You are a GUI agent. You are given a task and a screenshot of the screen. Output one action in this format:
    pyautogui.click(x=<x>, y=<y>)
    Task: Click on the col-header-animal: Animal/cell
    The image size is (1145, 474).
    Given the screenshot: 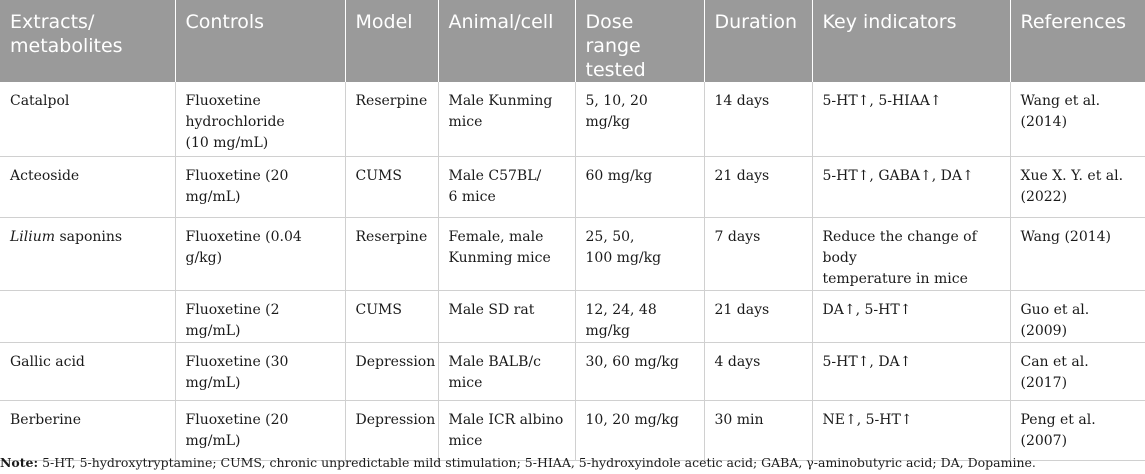 What is the action you would take?
    pyautogui.click(x=507, y=41)
    